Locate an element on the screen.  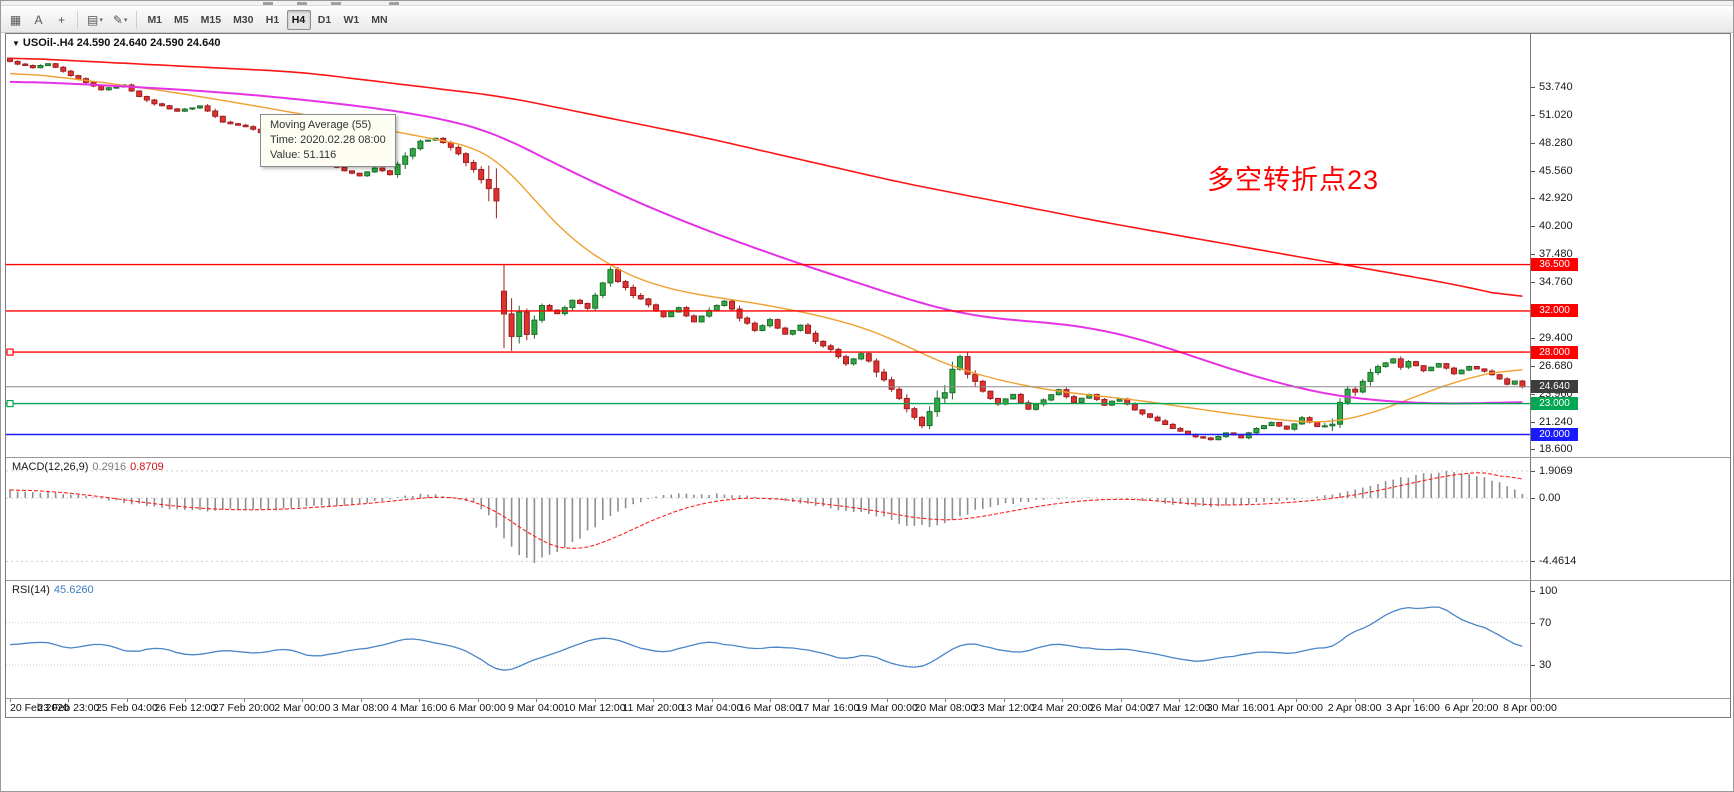
timeframe-button-d1: D1 is located at coordinates (324, 19).